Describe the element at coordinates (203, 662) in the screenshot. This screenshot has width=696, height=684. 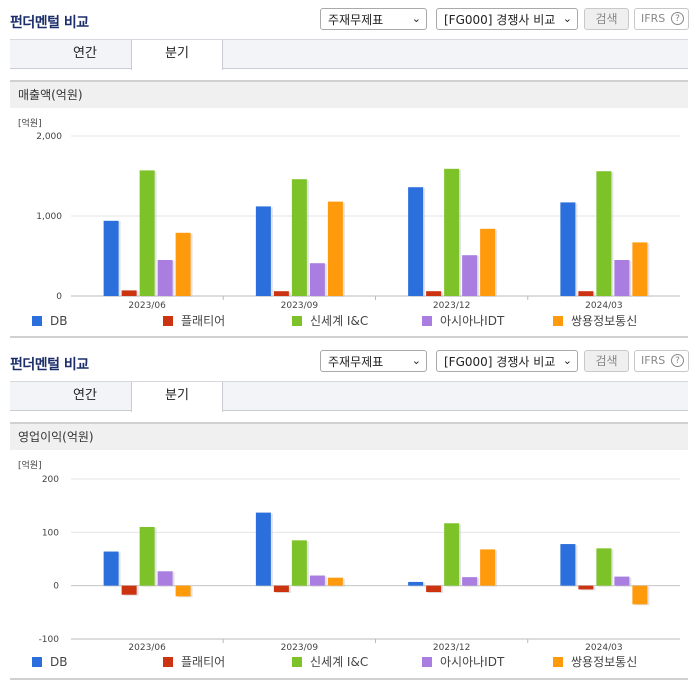
I see `legend-label: 플래티어` at that location.